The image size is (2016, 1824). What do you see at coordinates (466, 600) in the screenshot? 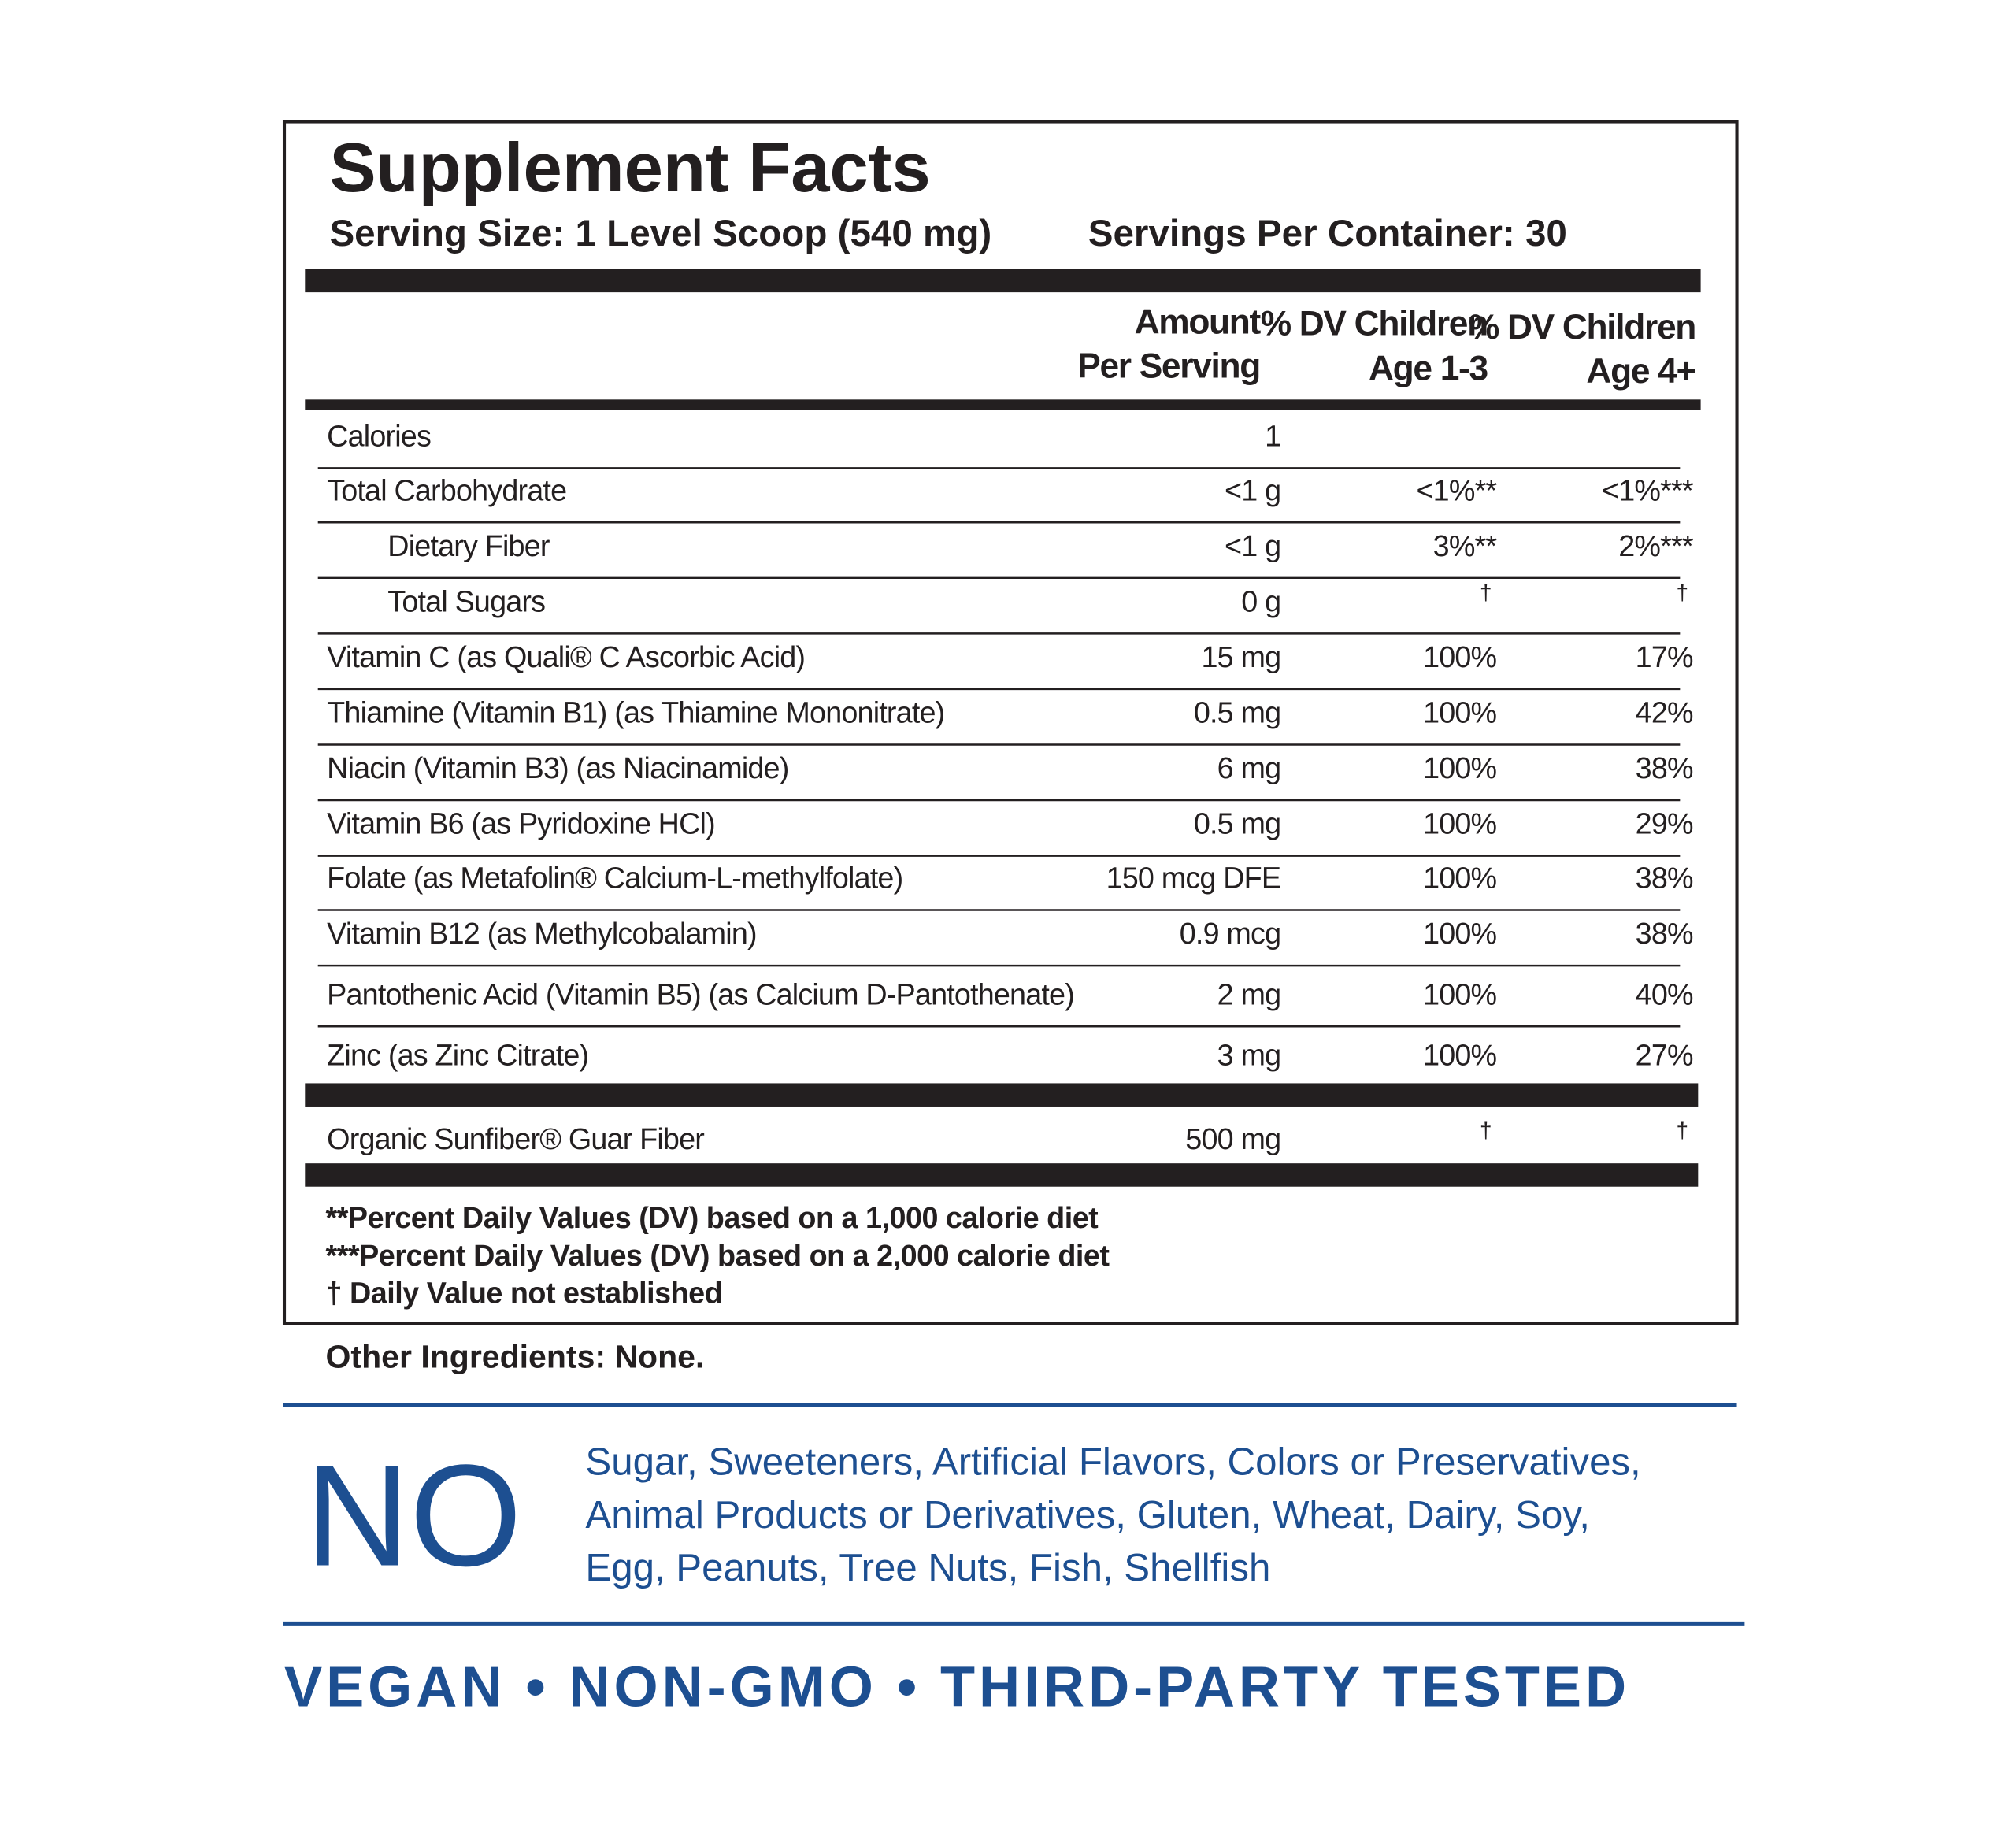
I see `row-label: Total Sugars` at bounding box center [466, 600].